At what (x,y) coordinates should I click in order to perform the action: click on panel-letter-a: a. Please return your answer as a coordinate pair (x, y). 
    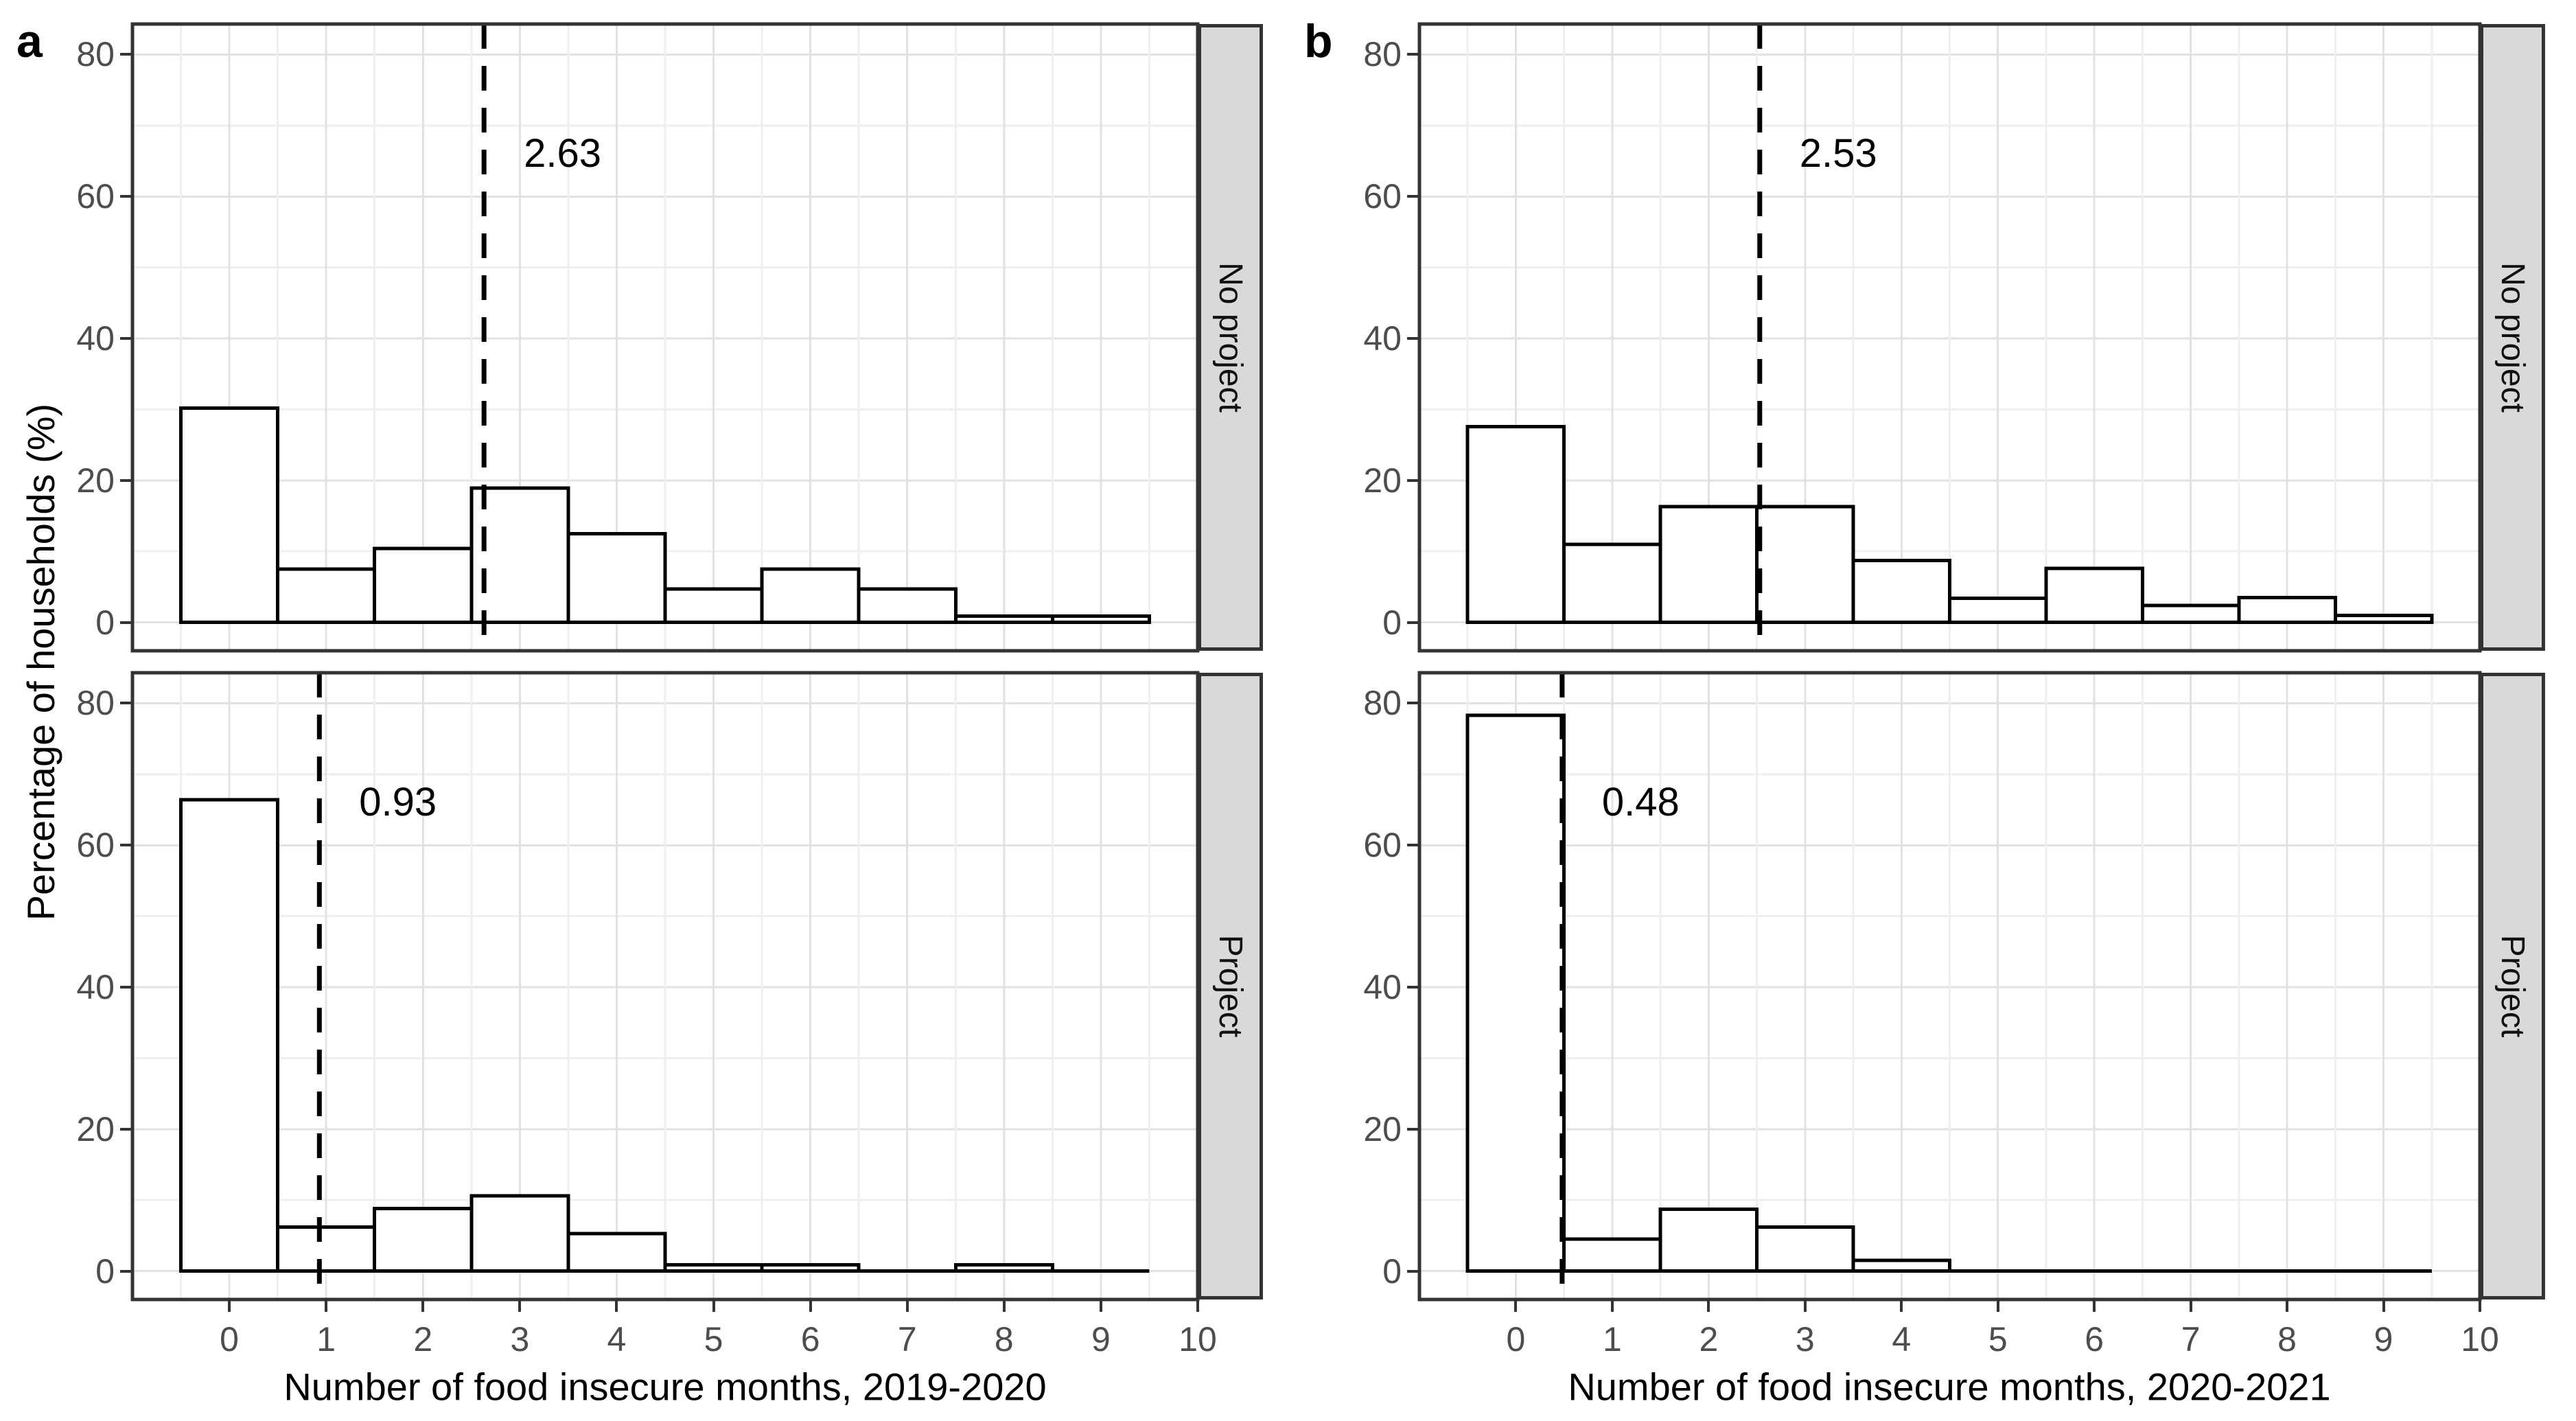
    Looking at the image, I should click on (29, 41).